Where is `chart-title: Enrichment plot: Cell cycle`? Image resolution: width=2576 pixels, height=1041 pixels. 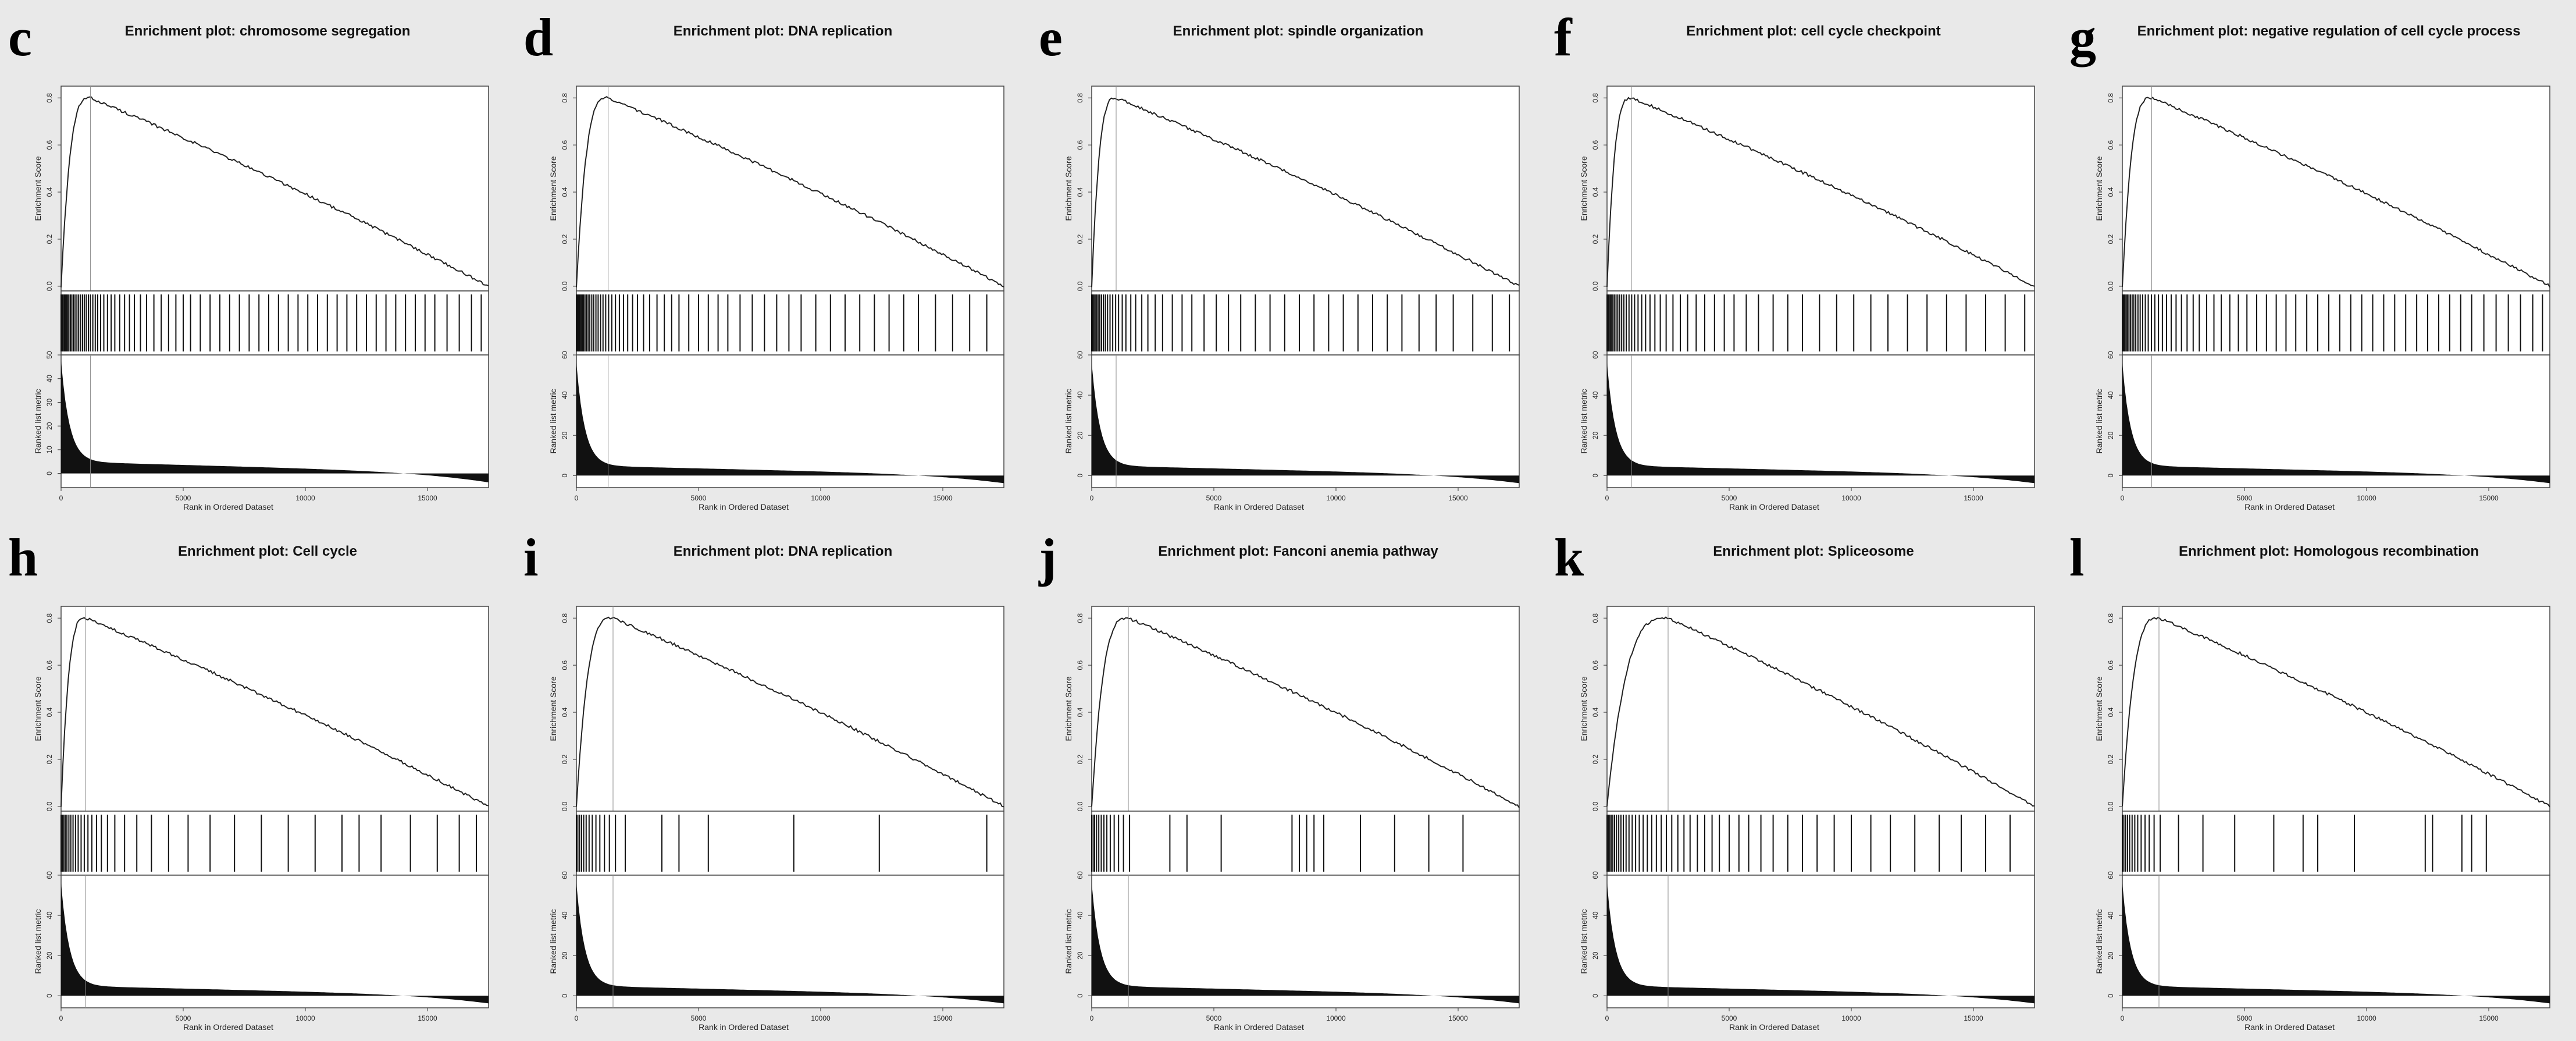
chart-title: Enrichment plot: Cell cycle is located at coordinates (267, 551).